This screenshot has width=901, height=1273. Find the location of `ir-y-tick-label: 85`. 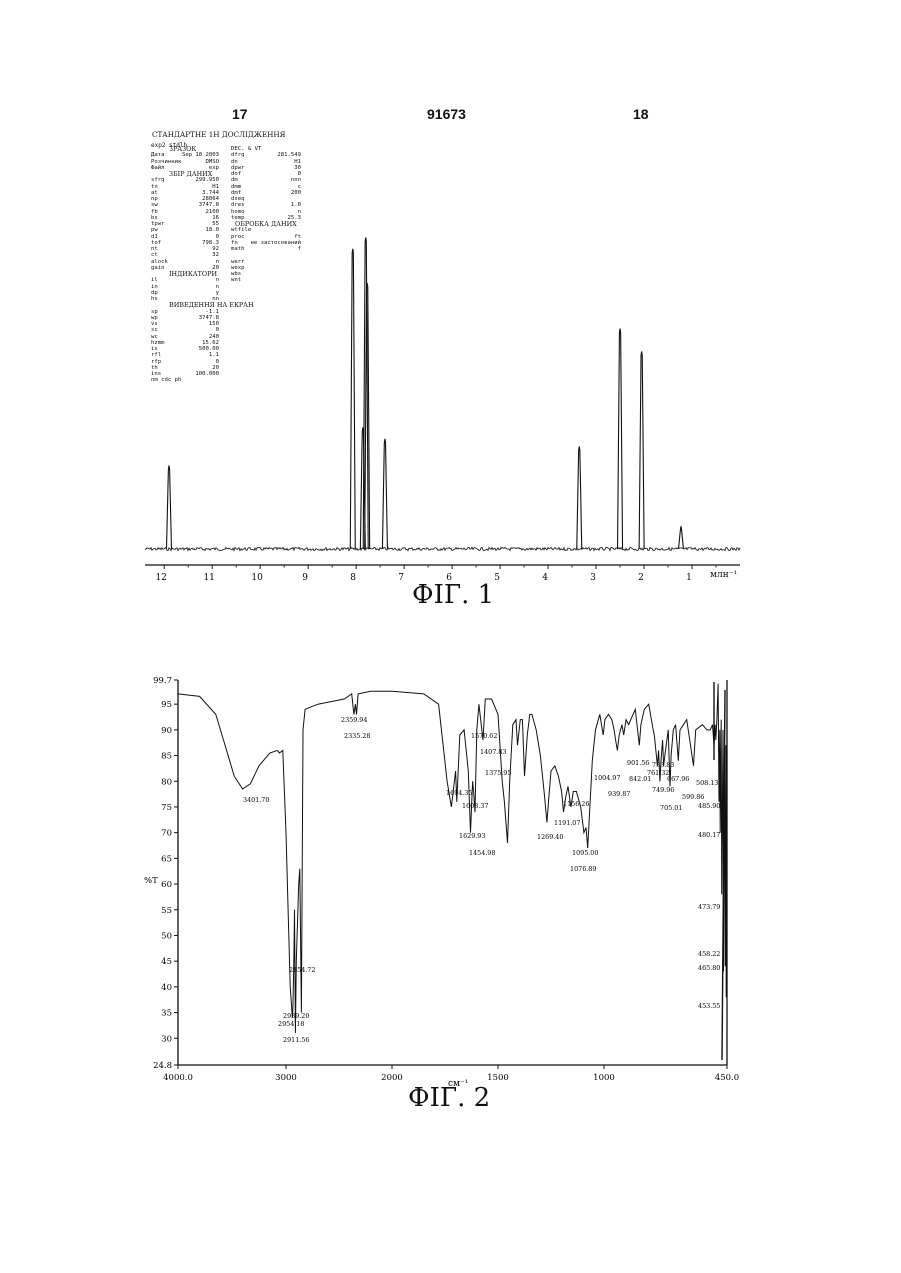

ir-y-tick-label: 85 is located at coordinates (166, 757).